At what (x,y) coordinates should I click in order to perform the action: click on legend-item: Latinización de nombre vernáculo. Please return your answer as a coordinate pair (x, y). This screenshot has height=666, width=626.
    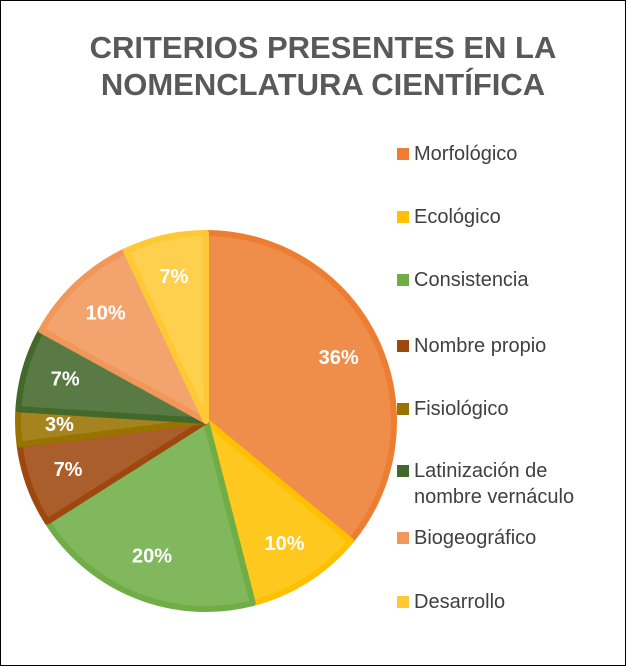
    Looking at the image, I should click on (504, 484).